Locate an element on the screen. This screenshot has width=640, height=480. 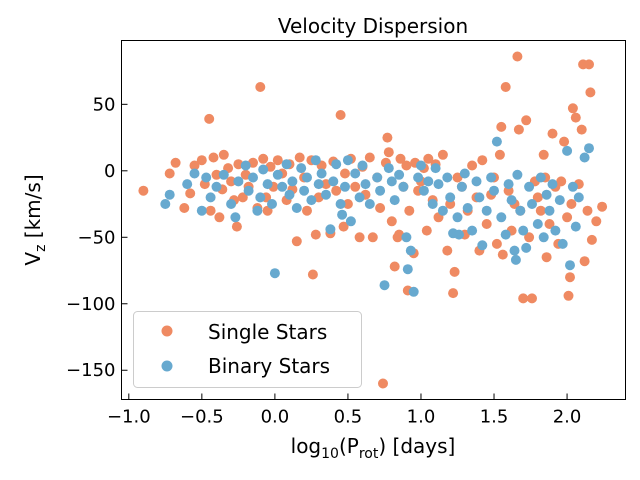
y-axis-title-sub: z is located at coordinates (41, 248).